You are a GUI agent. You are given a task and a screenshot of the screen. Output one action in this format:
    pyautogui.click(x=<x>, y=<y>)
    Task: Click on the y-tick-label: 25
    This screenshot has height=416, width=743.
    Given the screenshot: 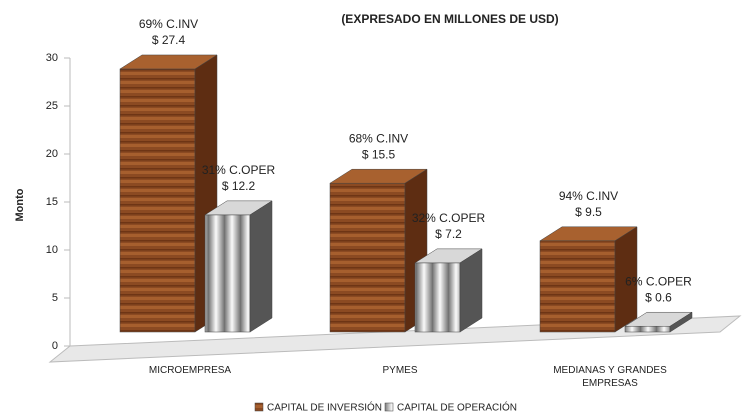 What is the action you would take?
    pyautogui.click(x=52, y=106)
    